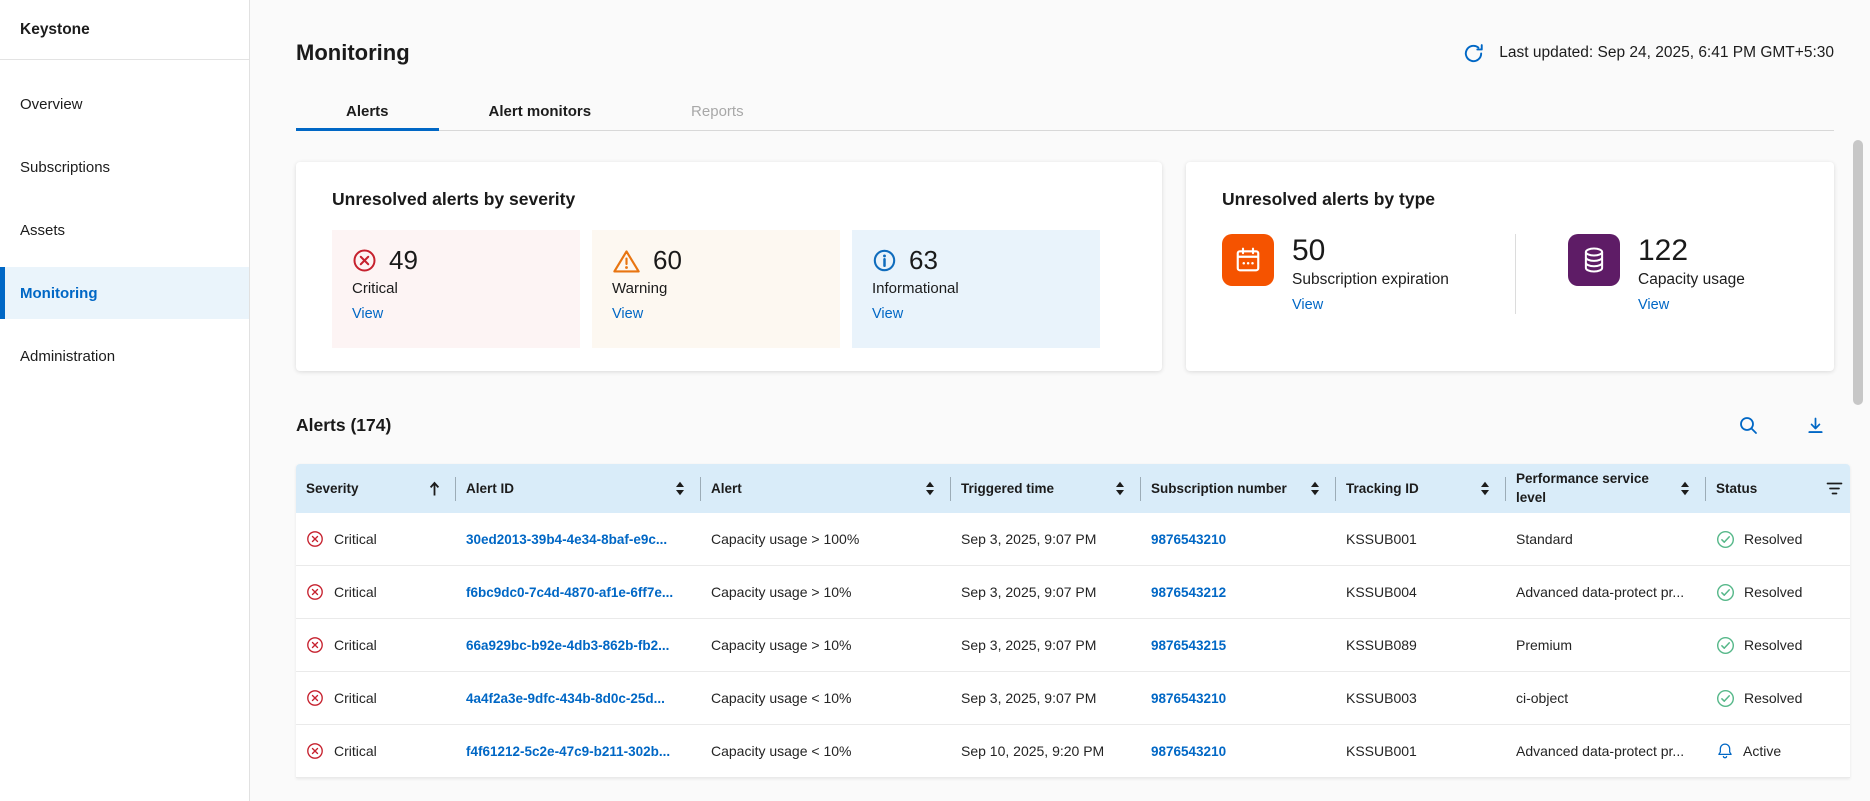  What do you see at coordinates (1065, 112) in the screenshot?
I see `tab-bar: Alerts Alert monitors Reports` at bounding box center [1065, 112].